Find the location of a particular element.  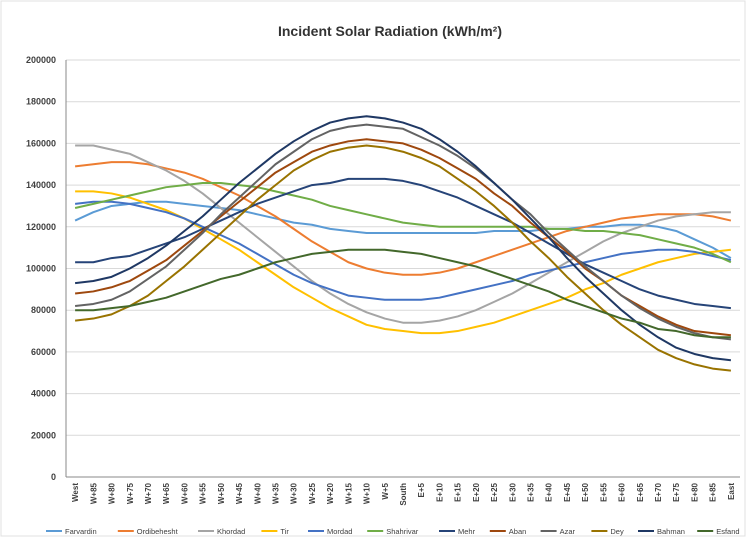

chart-title: Incident Solar Radiation (kWh/m²) is located at coordinates (390, 31).